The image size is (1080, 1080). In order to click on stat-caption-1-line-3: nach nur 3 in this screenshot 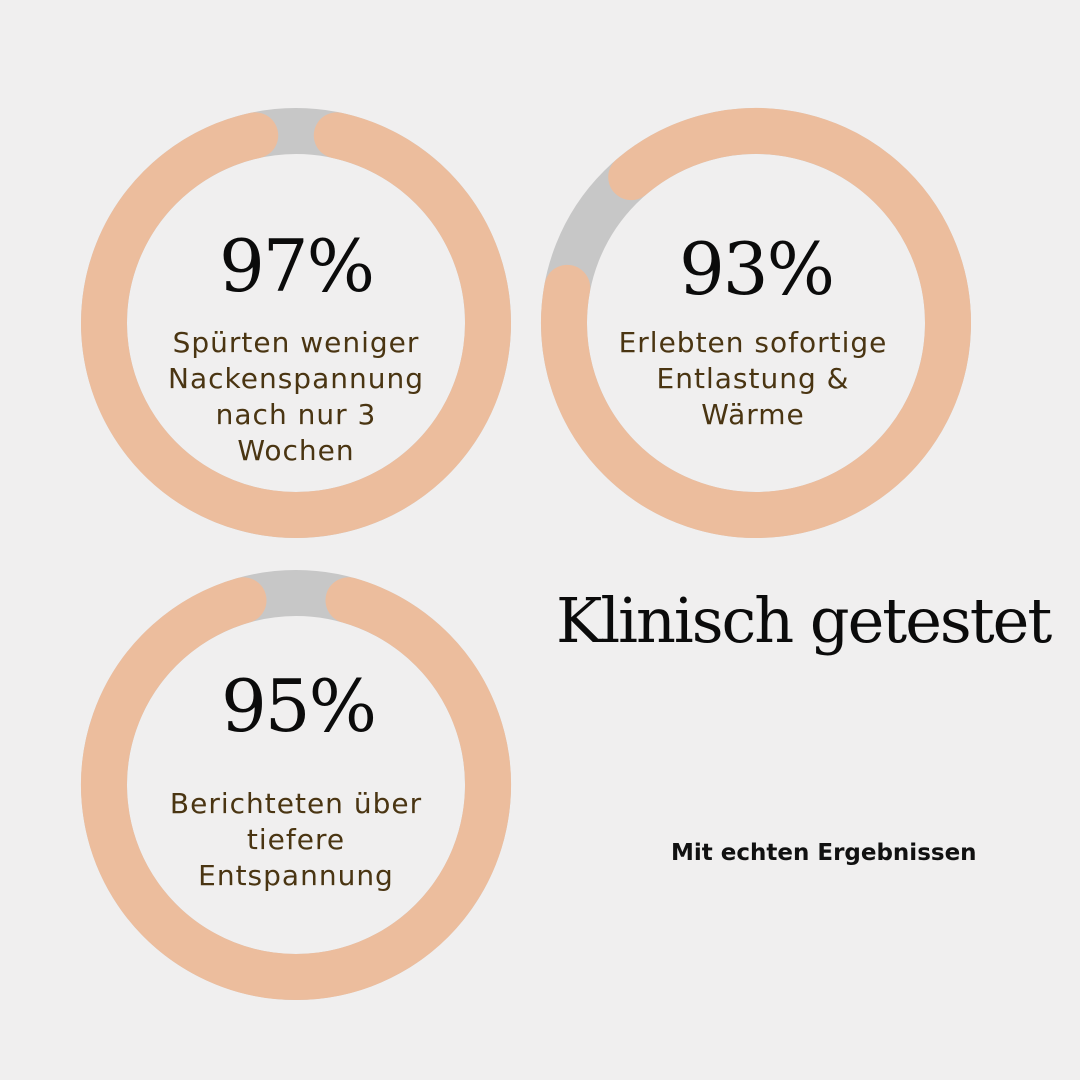, I will do `click(296, 414)`.